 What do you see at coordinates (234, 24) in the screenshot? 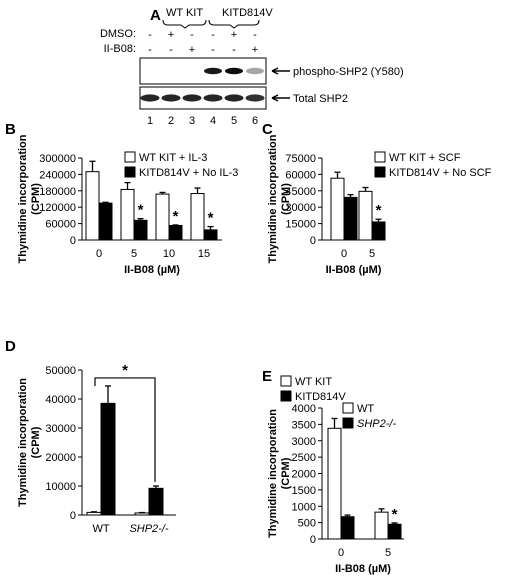
I see `group-mut-brace` at bounding box center [234, 24].